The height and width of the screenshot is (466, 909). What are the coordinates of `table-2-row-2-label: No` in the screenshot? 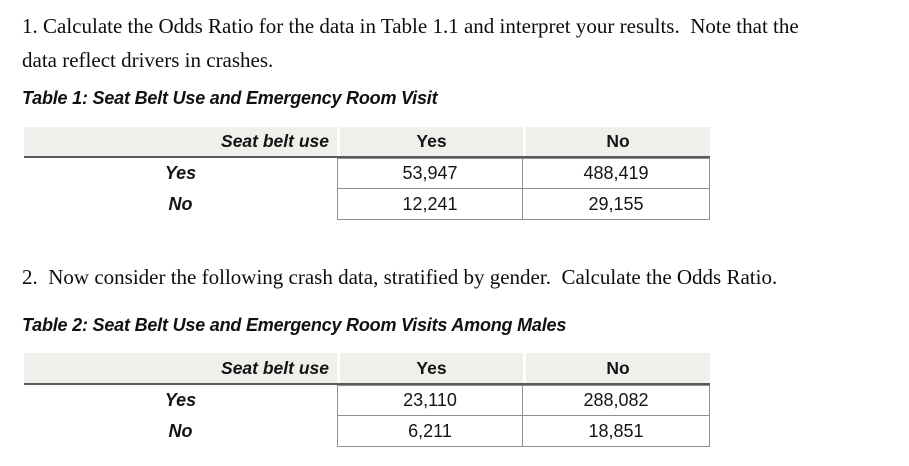 It's located at (180, 431).